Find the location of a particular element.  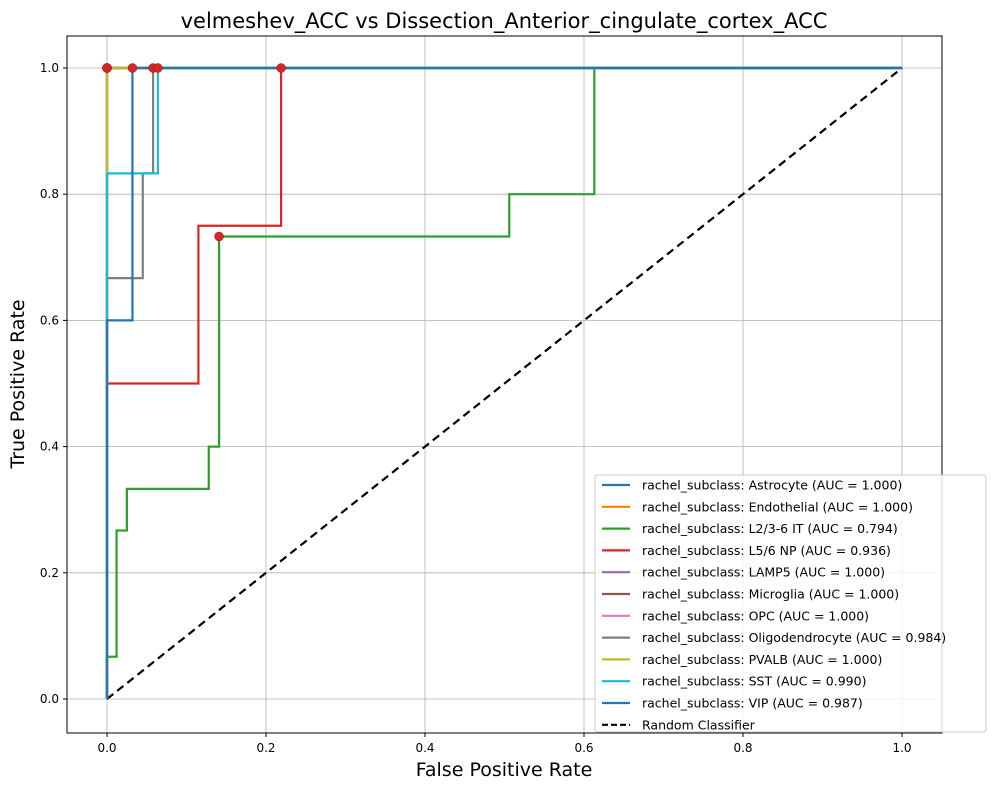

legend-label: Random Classifier is located at coordinates (699, 724).